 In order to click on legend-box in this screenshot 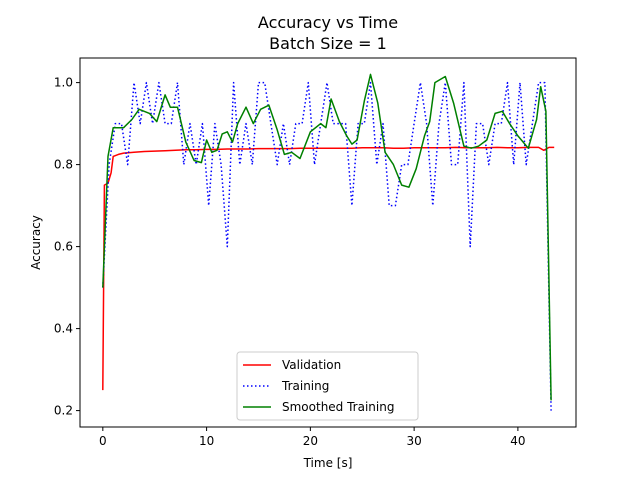, I will do `click(327, 386)`.